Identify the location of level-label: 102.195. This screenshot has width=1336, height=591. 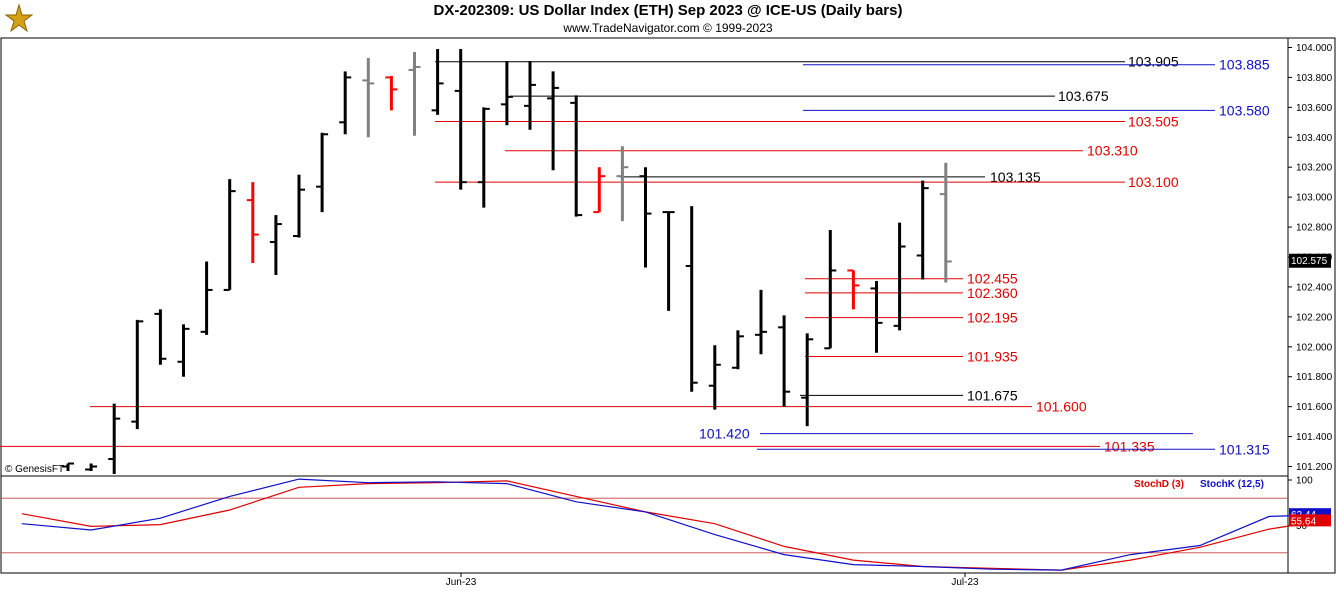
(992, 318).